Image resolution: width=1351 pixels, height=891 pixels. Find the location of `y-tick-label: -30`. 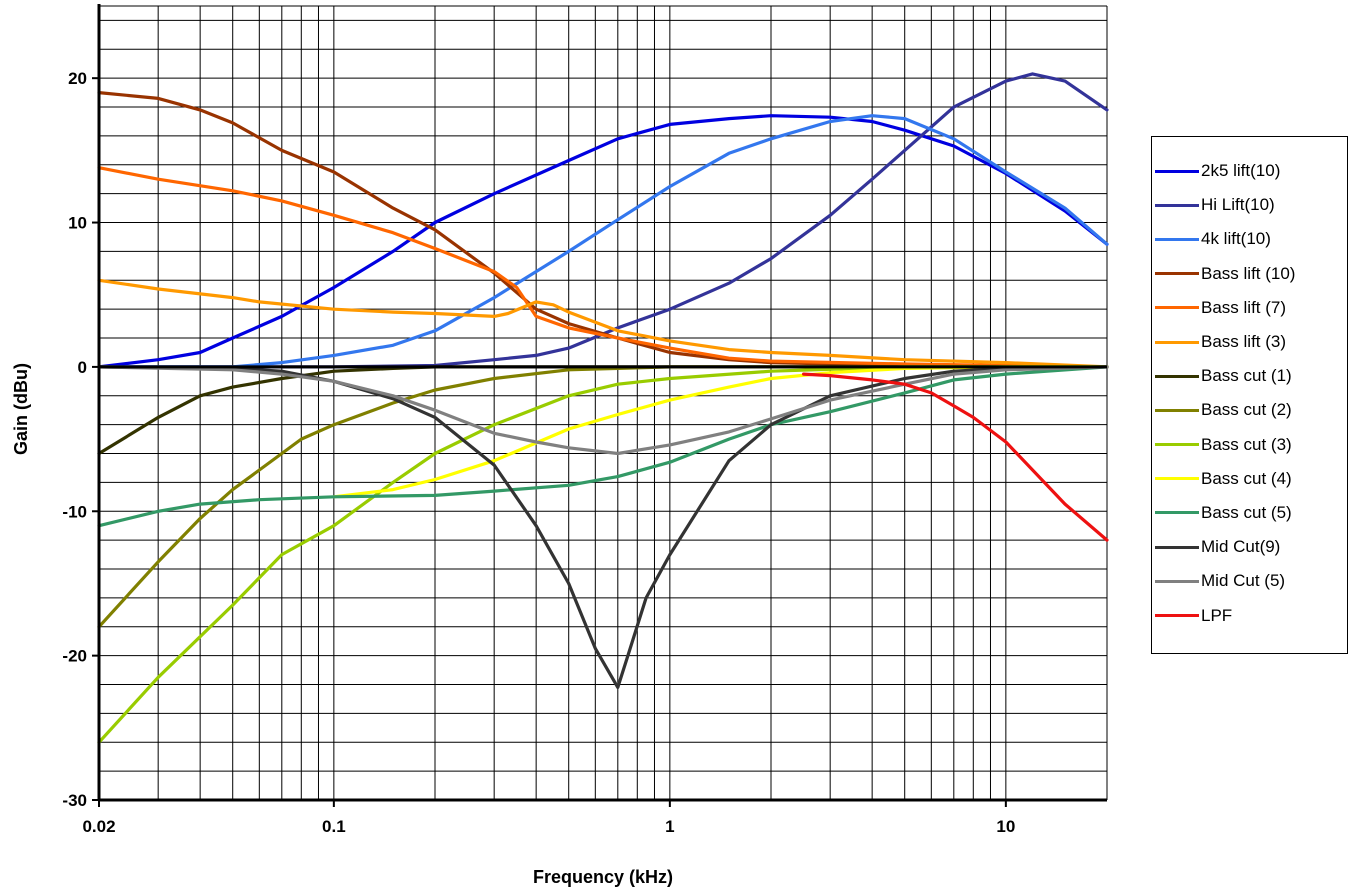

y-tick-label: -30 is located at coordinates (74, 800).